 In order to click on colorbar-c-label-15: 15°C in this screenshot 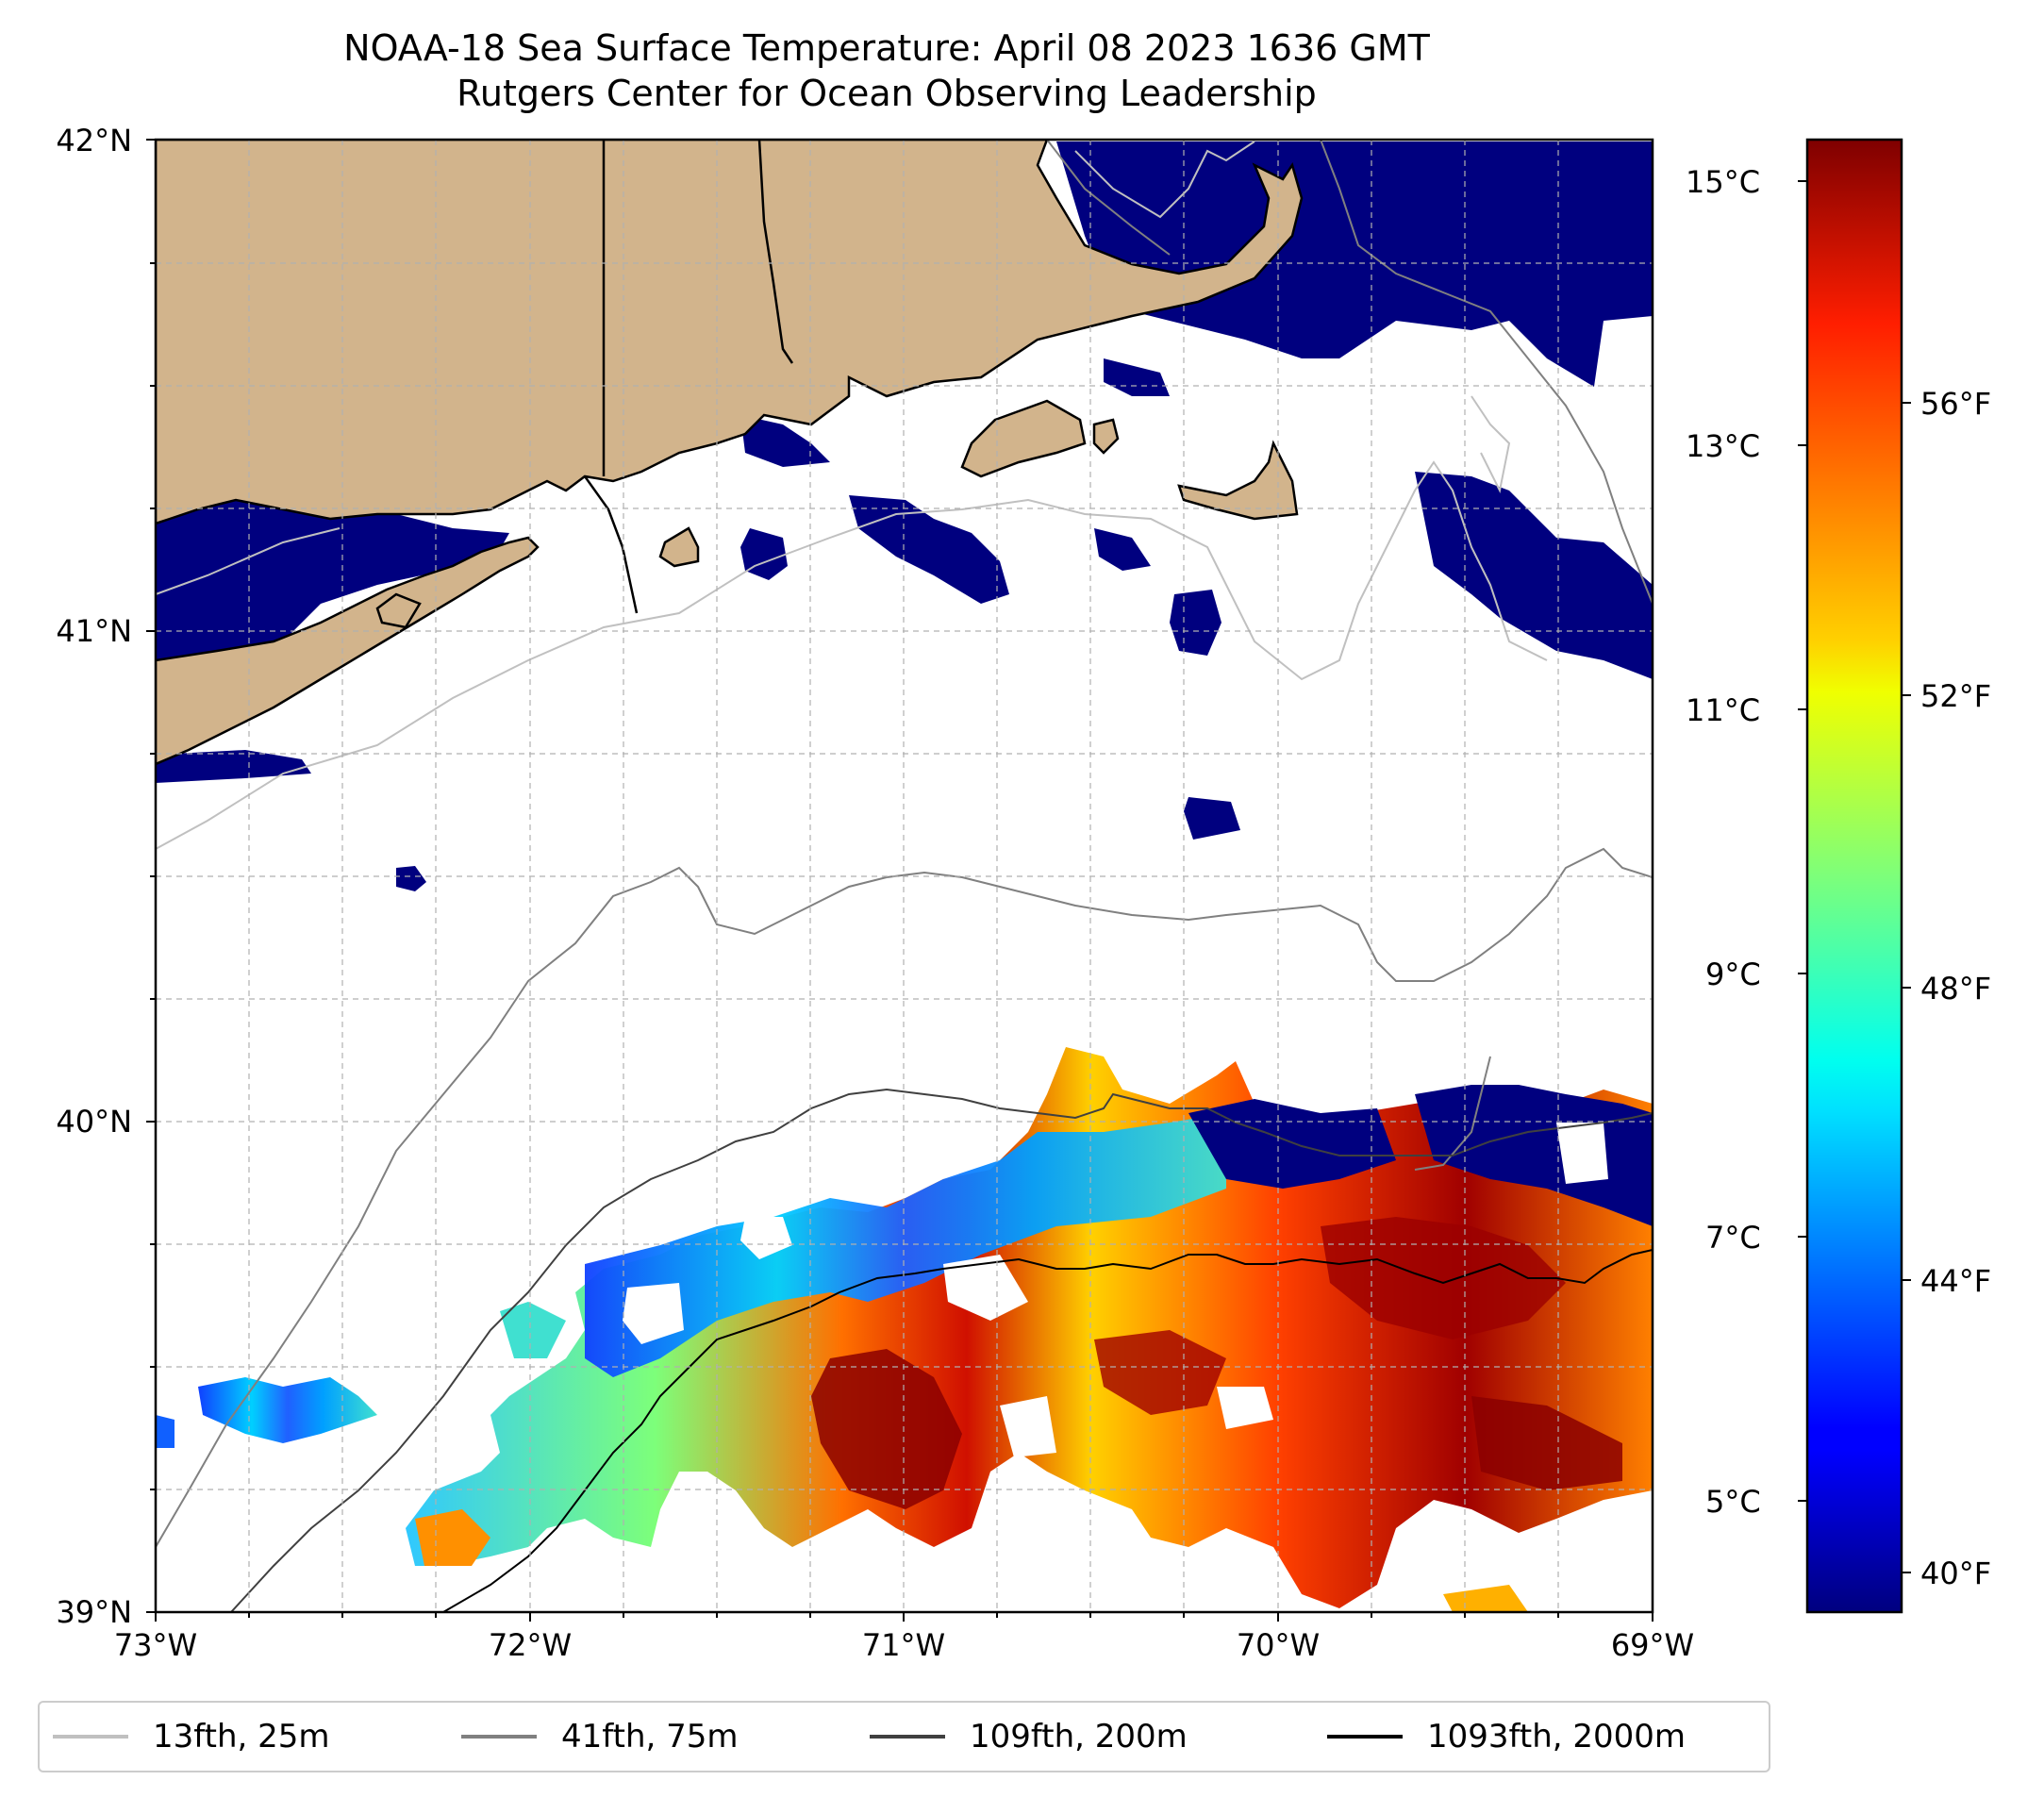, I will do `click(1723, 182)`.